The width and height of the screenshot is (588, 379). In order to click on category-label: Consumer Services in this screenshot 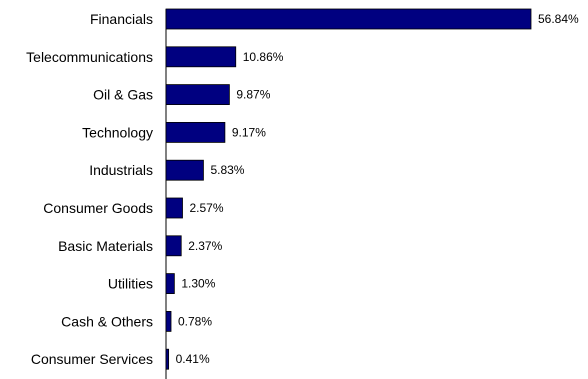, I will do `click(92, 359)`.